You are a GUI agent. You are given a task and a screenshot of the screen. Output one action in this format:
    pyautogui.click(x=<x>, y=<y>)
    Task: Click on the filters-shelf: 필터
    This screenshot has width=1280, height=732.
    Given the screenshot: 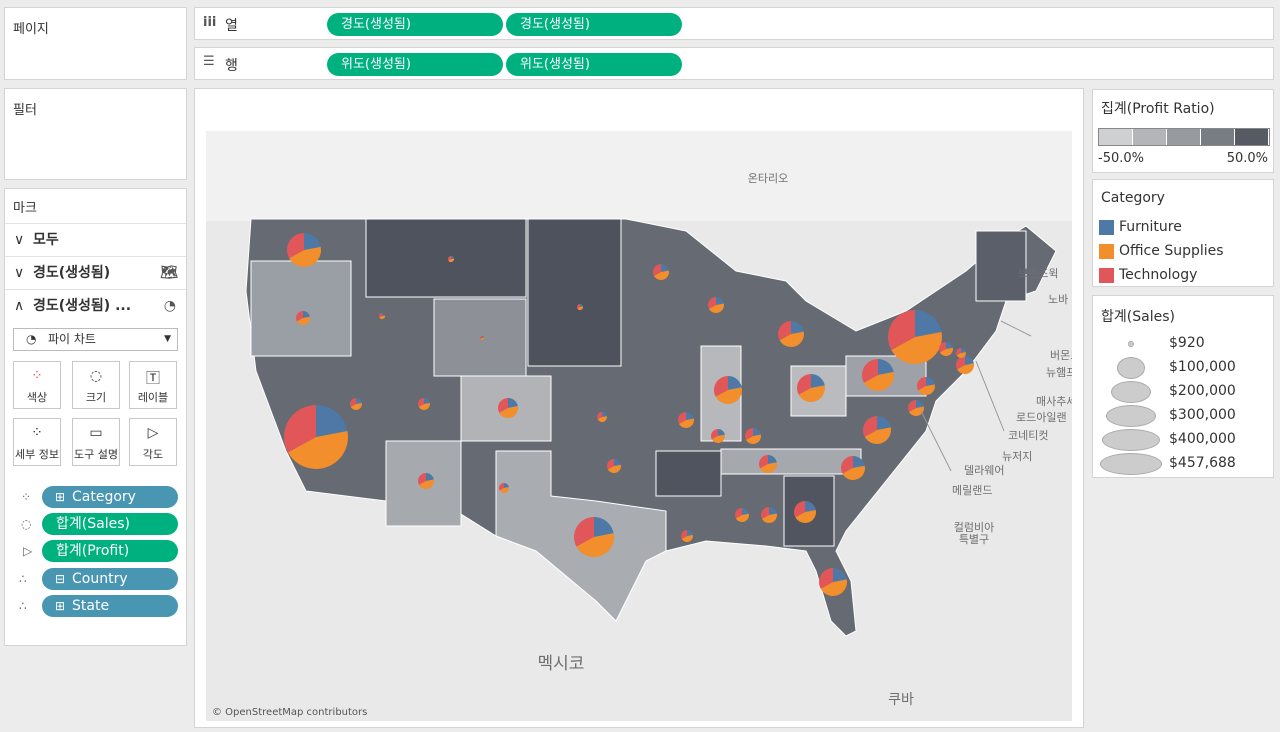 What is the action you would take?
    pyautogui.click(x=95, y=134)
    